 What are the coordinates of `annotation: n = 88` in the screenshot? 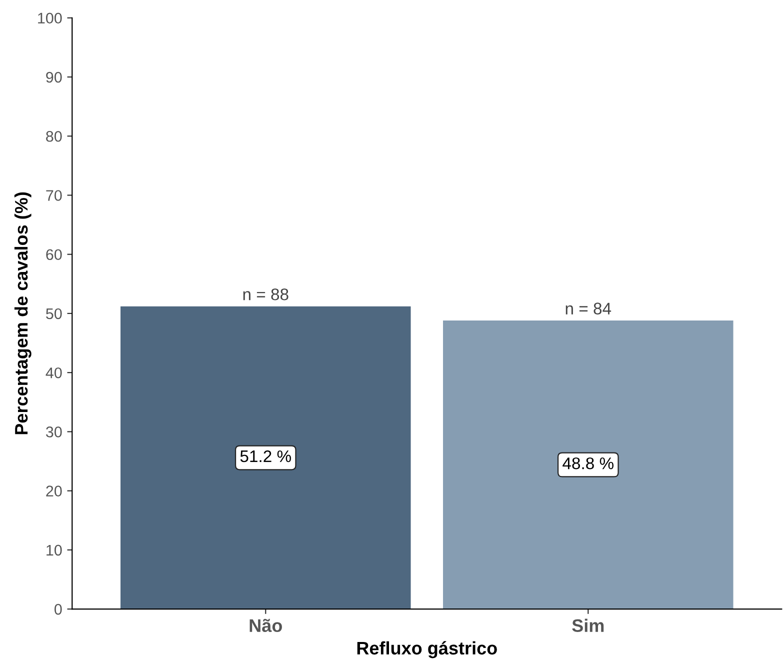 It's located at (265, 294).